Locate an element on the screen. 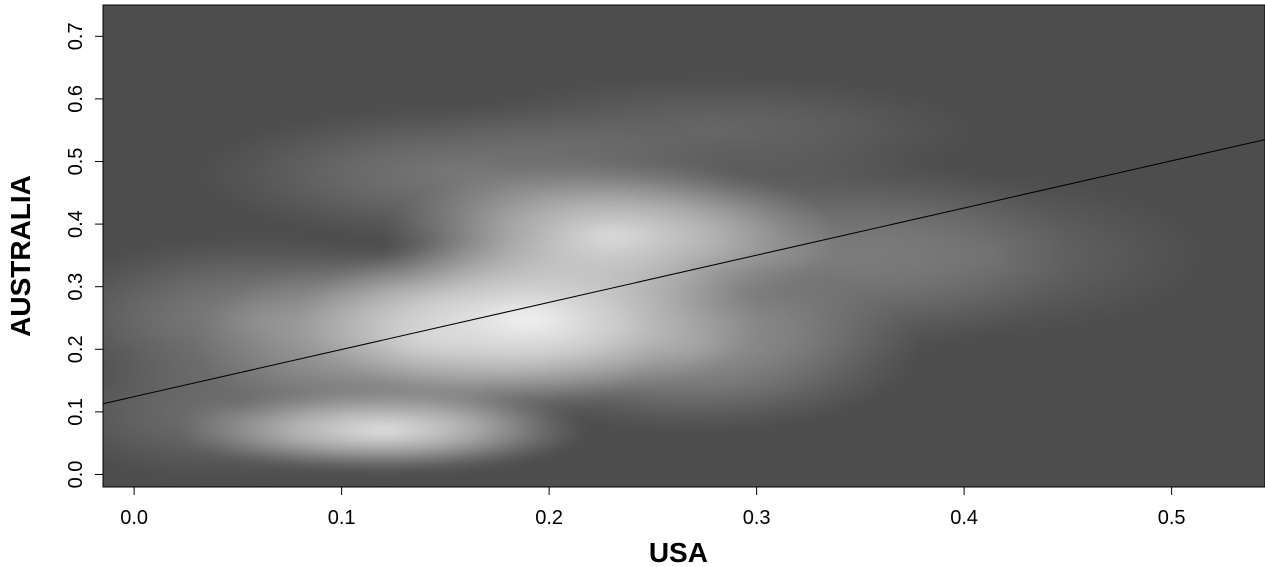  y-tick-label: 0.6 is located at coordinates (76, 99).